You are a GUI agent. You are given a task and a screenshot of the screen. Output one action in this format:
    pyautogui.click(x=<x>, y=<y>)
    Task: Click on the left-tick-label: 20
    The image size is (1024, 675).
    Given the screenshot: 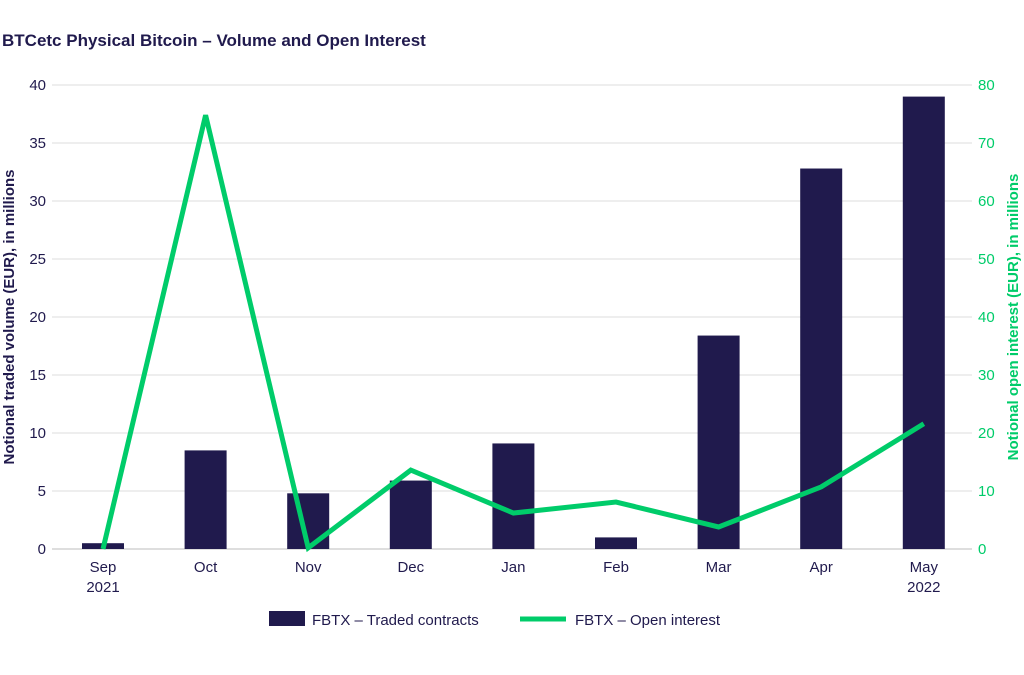 What is the action you would take?
    pyautogui.click(x=37, y=317)
    